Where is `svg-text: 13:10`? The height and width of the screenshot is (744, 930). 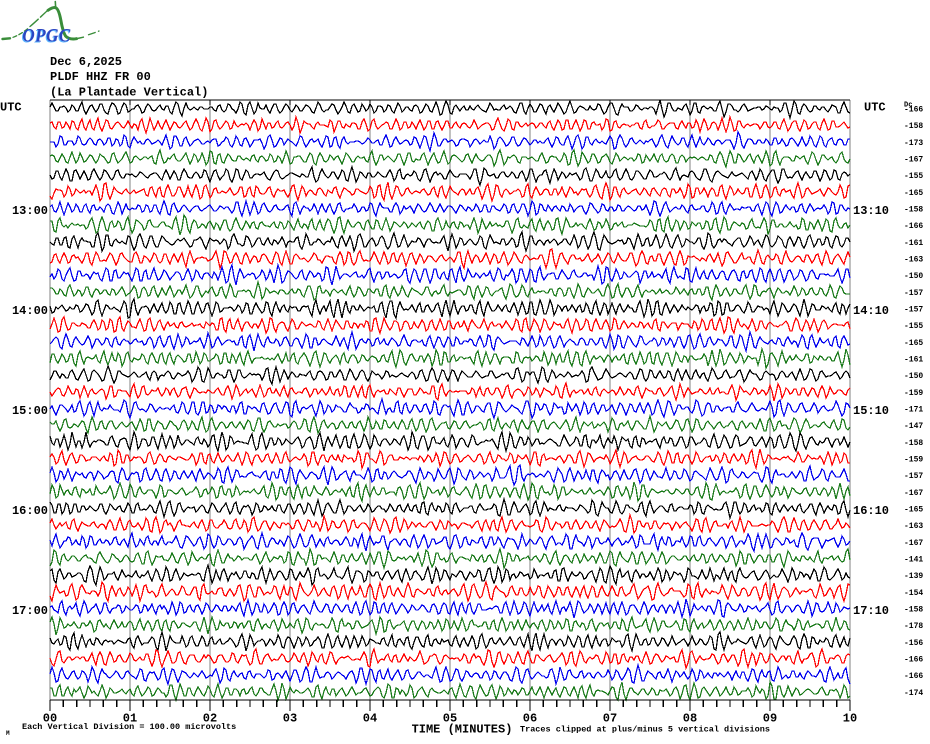
svg-text: 13:10 is located at coordinates (871, 211).